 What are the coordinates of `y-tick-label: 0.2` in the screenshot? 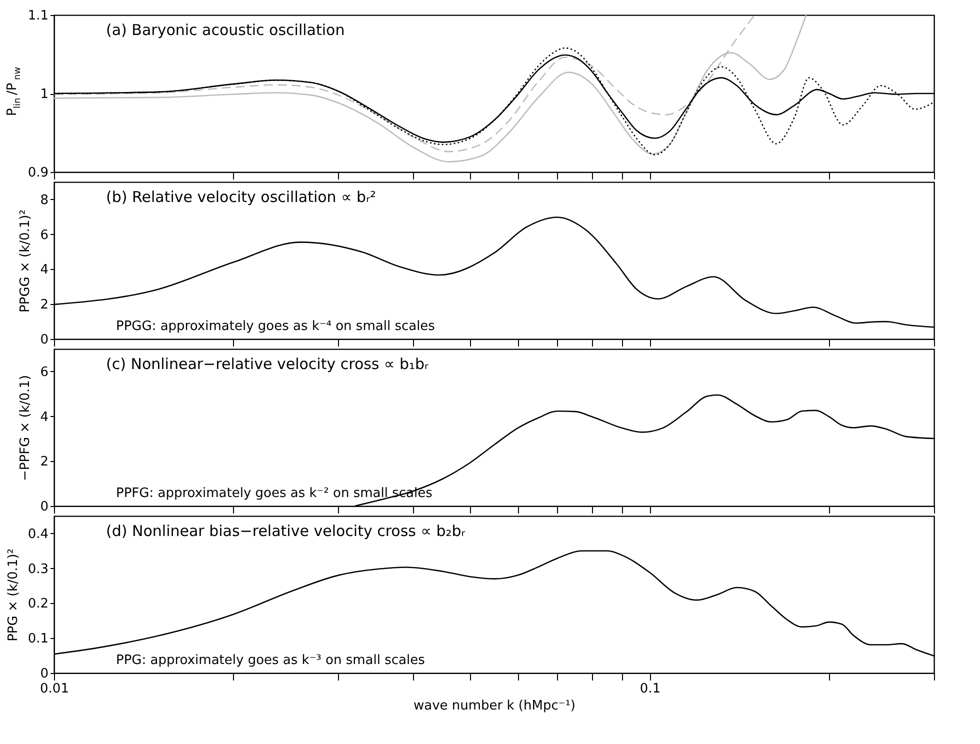 It's located at (38, 604).